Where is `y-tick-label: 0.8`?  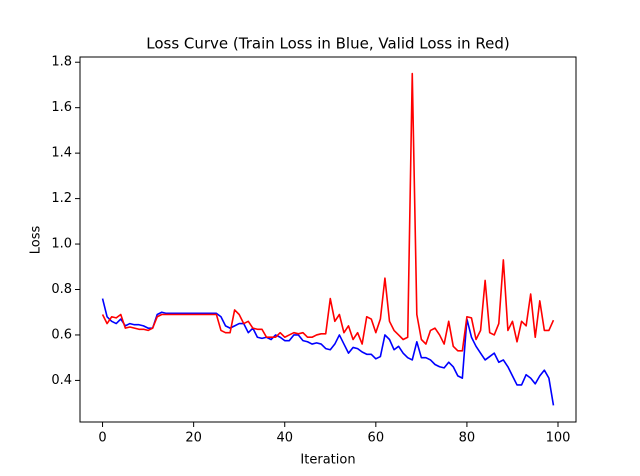
y-tick-label: 0.8 is located at coordinates (61, 289).